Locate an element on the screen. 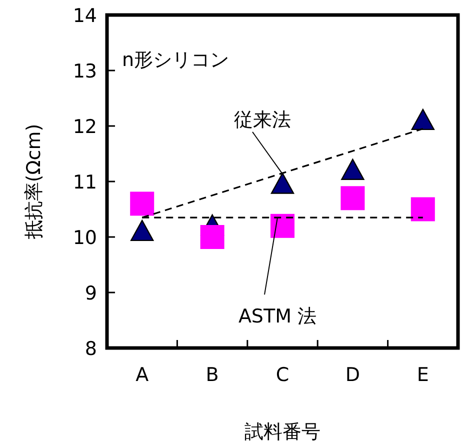  x-tick-label: E is located at coordinates (422, 375).